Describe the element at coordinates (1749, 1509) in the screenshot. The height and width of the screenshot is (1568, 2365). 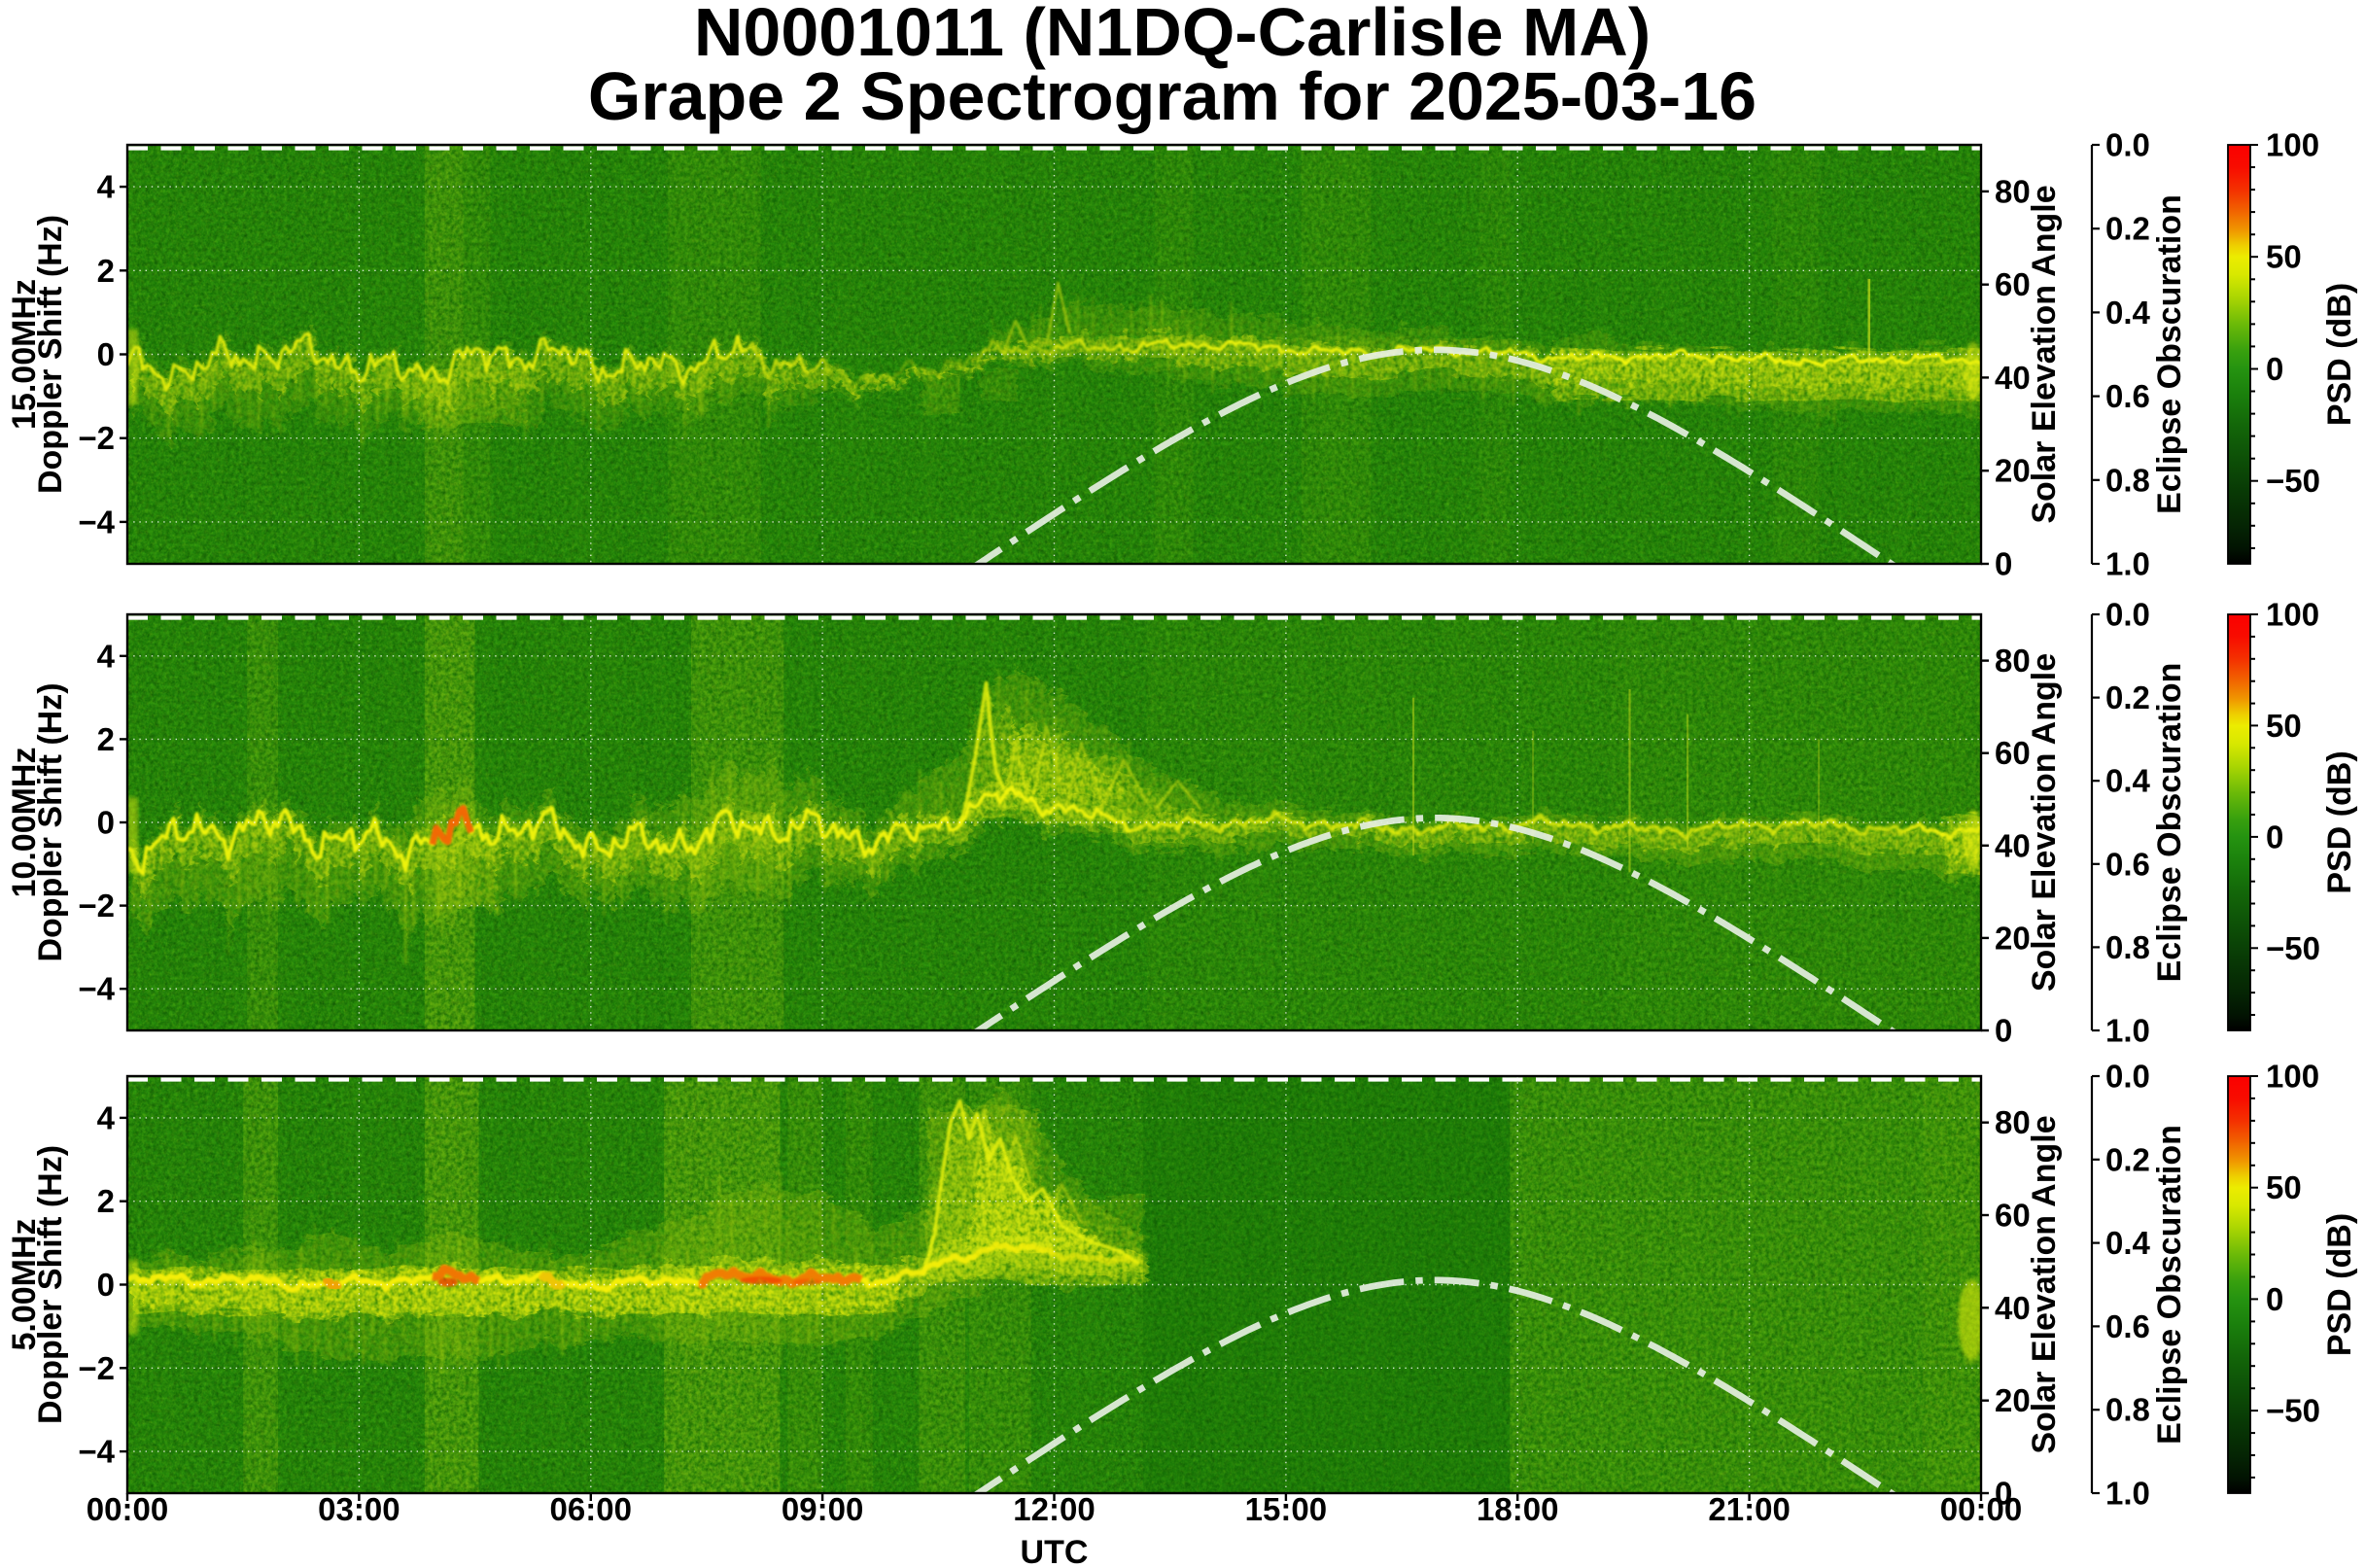
I see `svg-text: 21:00` at that location.